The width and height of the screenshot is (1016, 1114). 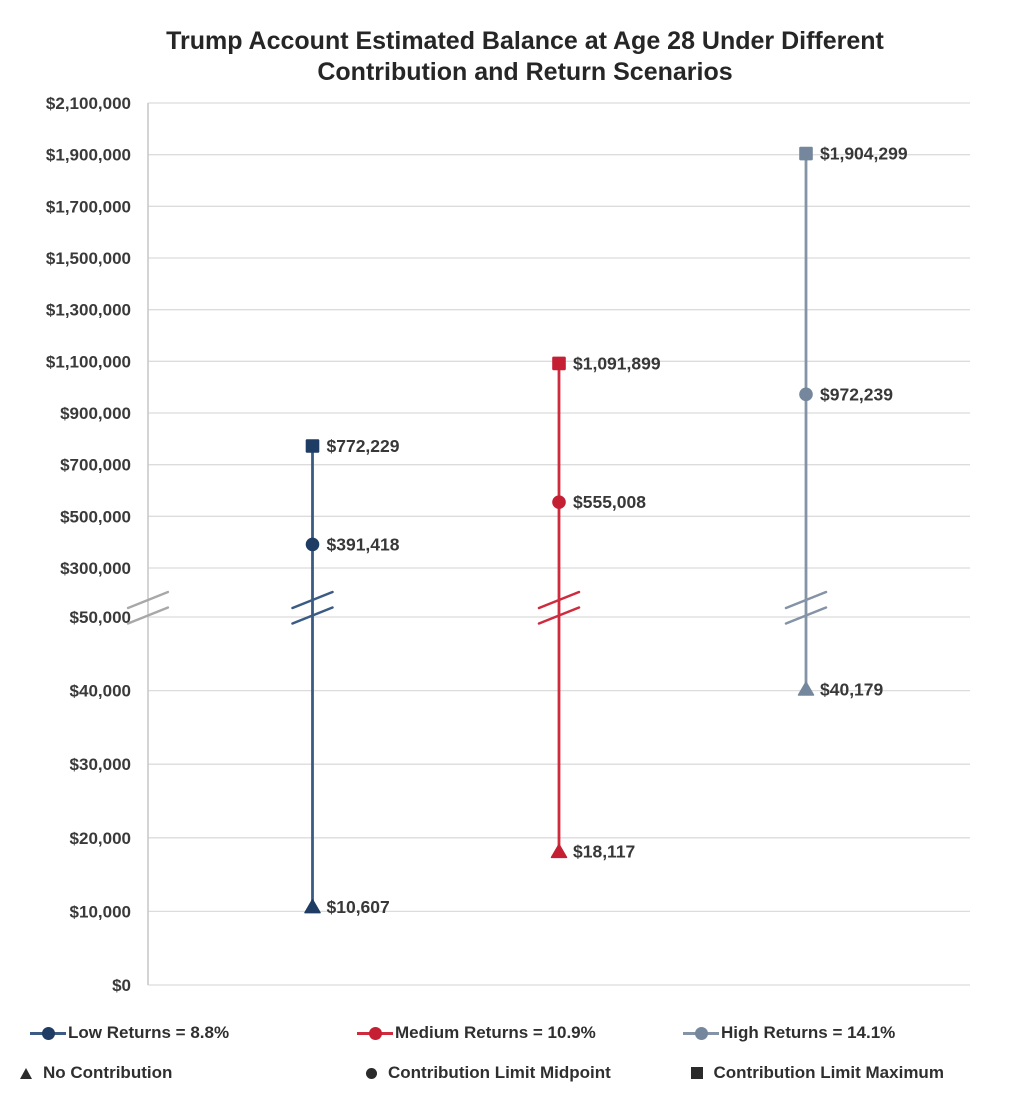 I want to click on y-tick-label: $1,900,000, so click(x=88, y=155).